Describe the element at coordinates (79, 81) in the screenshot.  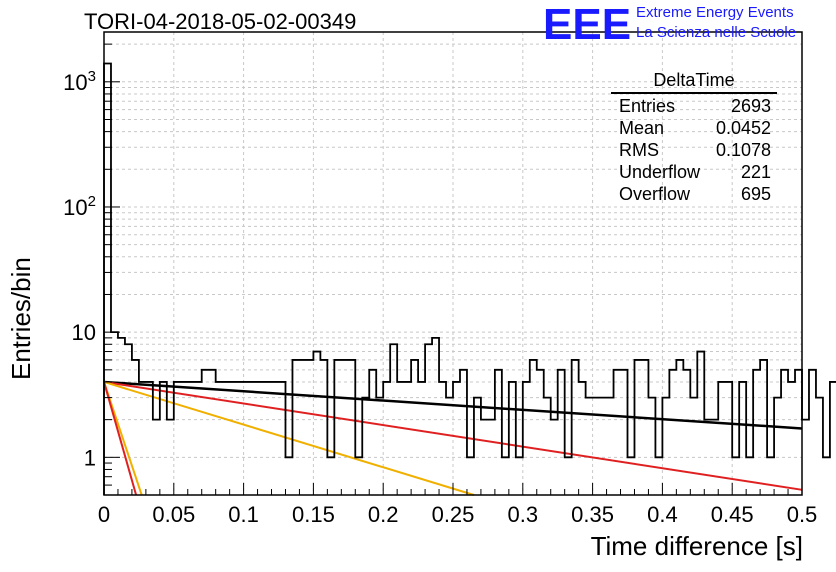
I see `y-tick-label: 10³` at that location.